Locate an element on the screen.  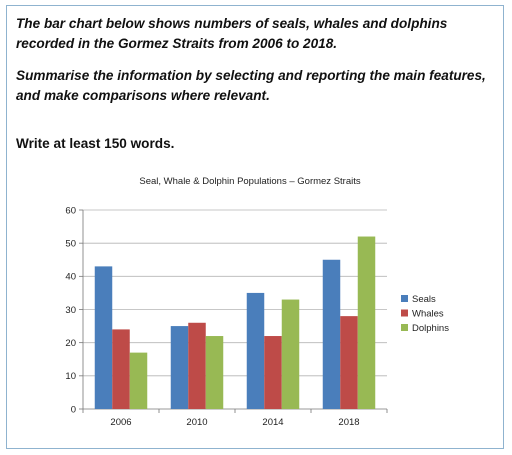
legend-swatch-dolphins is located at coordinates (404, 327).